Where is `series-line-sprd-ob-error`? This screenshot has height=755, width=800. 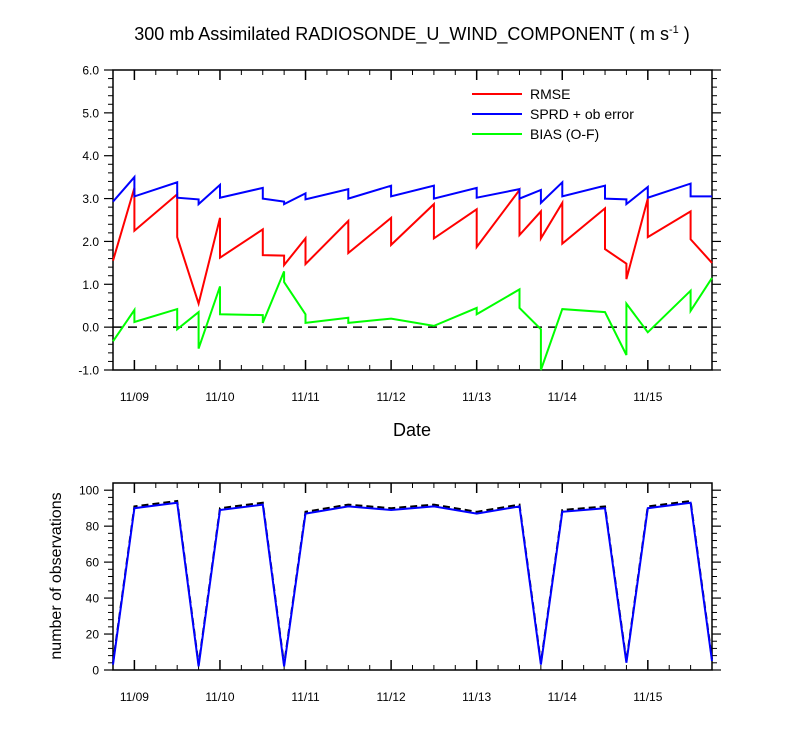
series-line-sprd-ob-error is located at coordinates (412, 190).